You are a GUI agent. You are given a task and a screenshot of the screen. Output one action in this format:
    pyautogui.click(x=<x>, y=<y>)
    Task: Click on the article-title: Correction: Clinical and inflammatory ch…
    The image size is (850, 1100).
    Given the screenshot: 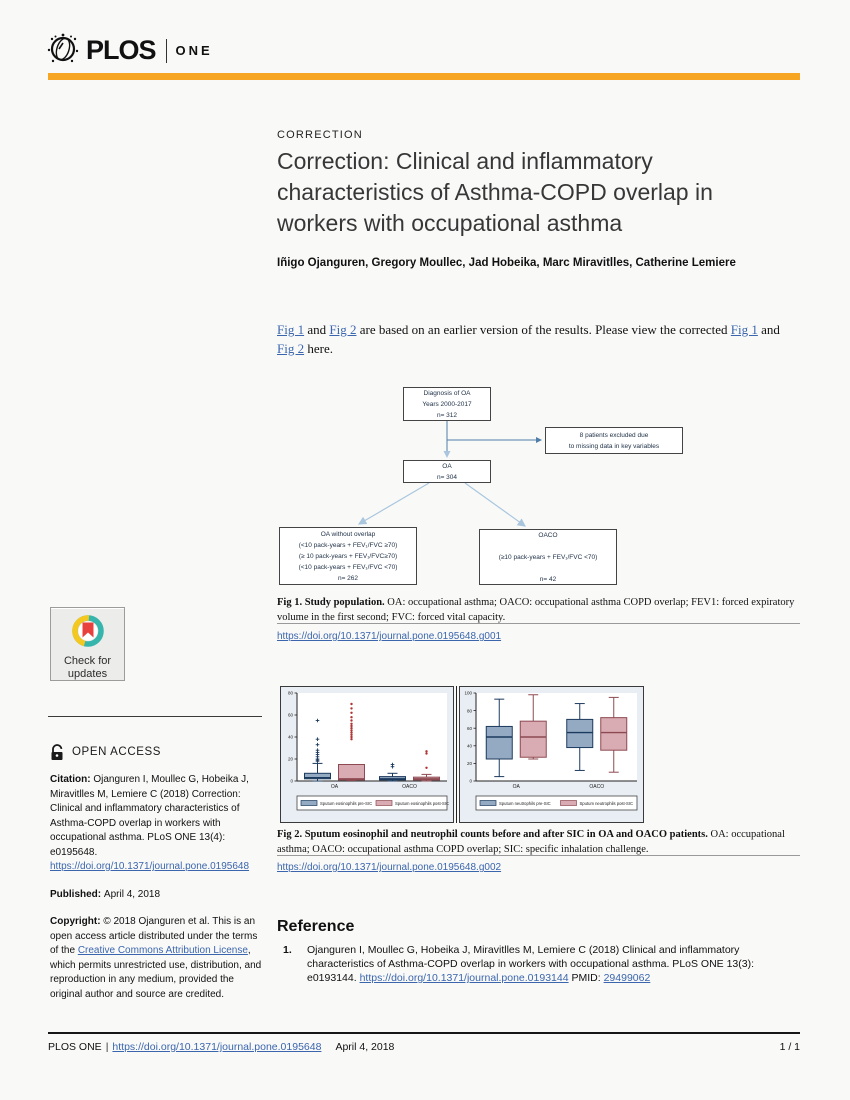 What is the action you would take?
    pyautogui.click(x=495, y=192)
    